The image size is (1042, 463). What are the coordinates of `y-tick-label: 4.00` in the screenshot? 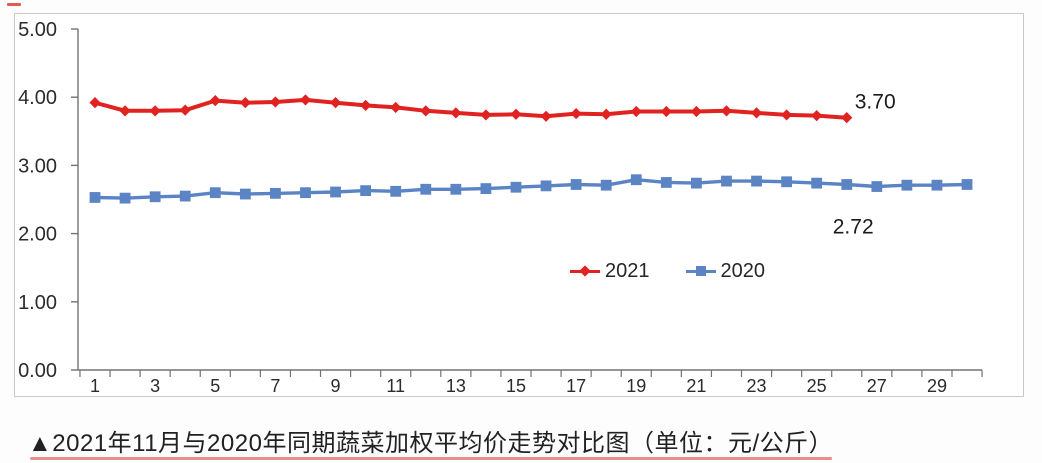 It's located at (37, 98).